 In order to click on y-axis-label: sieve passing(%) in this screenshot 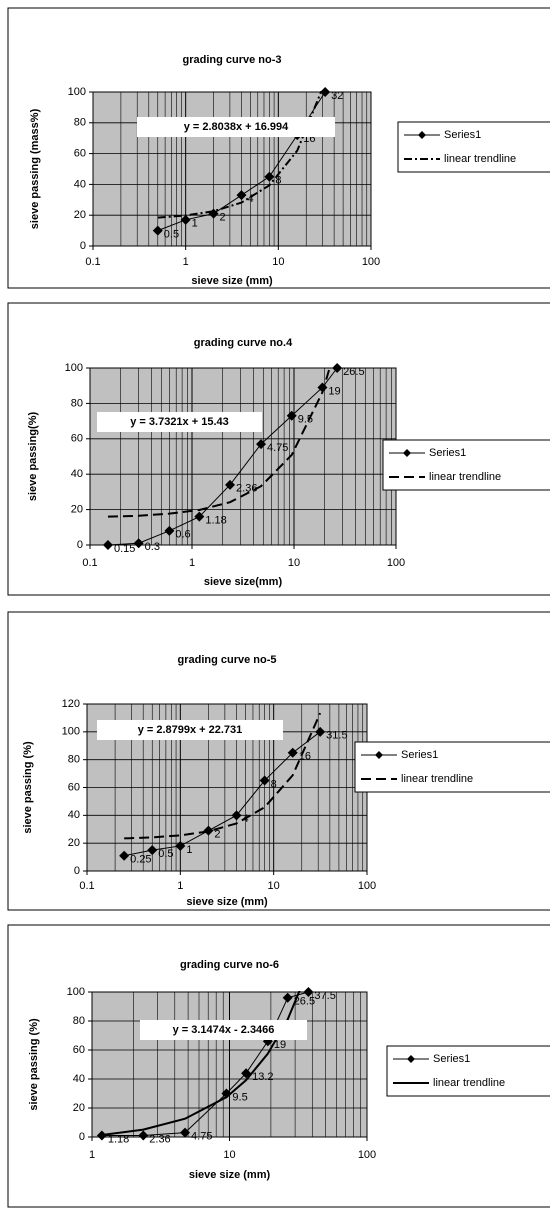, I will do `click(33, 457)`.